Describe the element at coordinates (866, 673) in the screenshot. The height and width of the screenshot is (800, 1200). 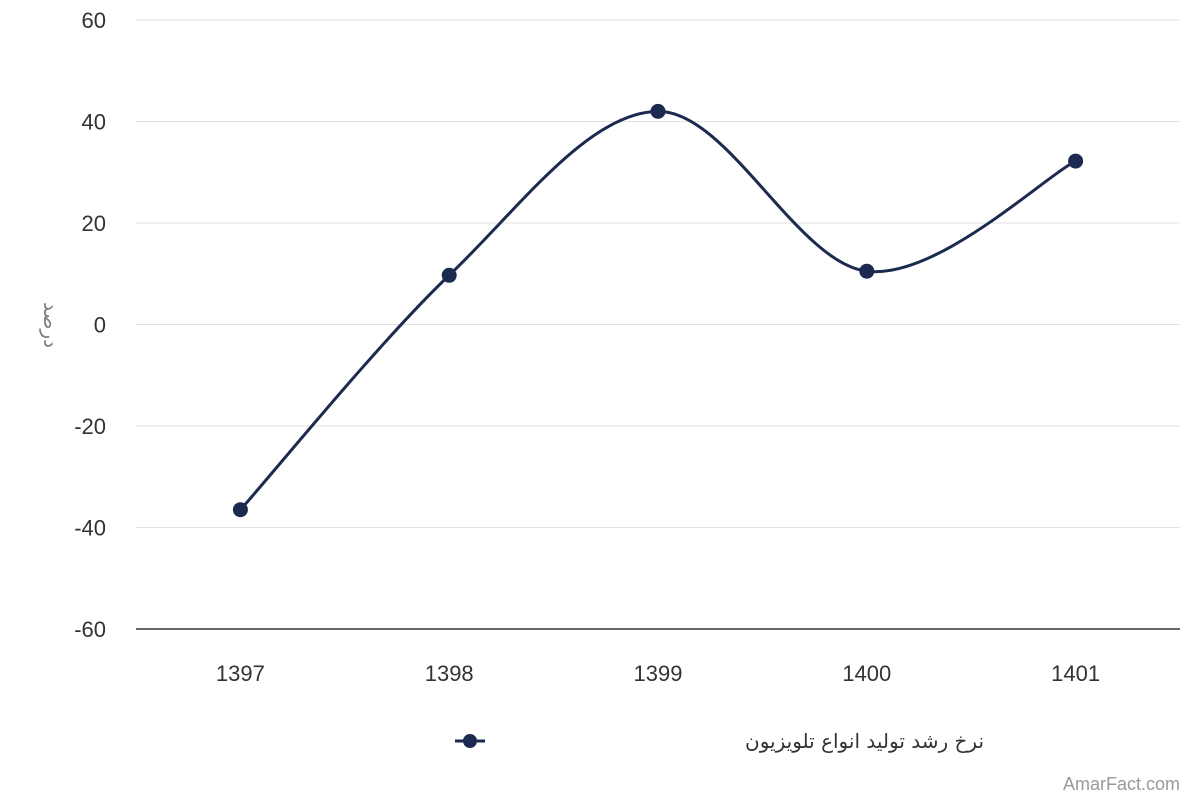
I see `x-tick-label: 1400` at that location.